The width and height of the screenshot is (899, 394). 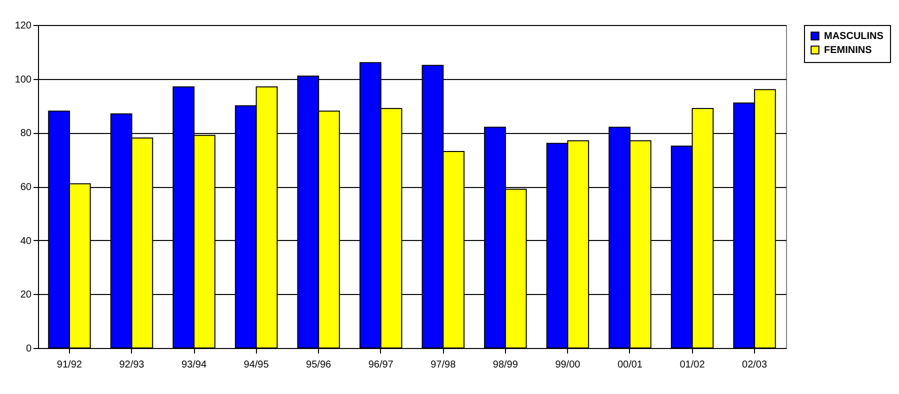 What do you see at coordinates (257, 365) in the screenshot?
I see `x-tick-label: 94/95` at bounding box center [257, 365].